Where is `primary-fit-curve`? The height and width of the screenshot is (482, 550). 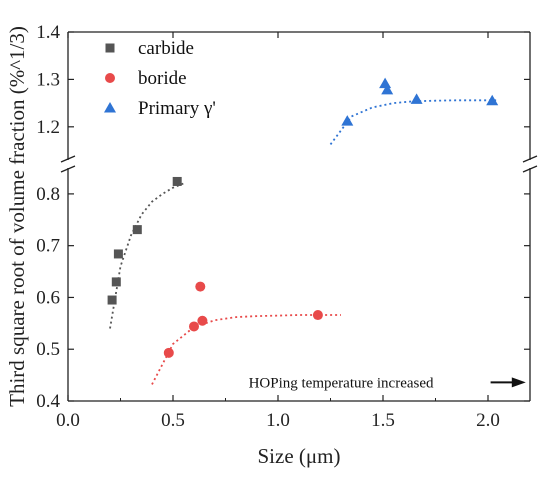
primary-fit-curve is located at coordinates (414, 122).